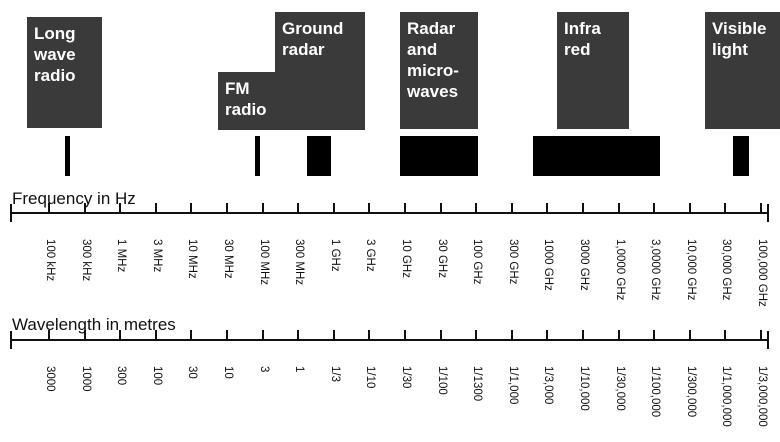 The height and width of the screenshot is (442, 780). Describe the element at coordinates (50, 379) in the screenshot. I see `wavelength-tick-label: 3000` at that location.